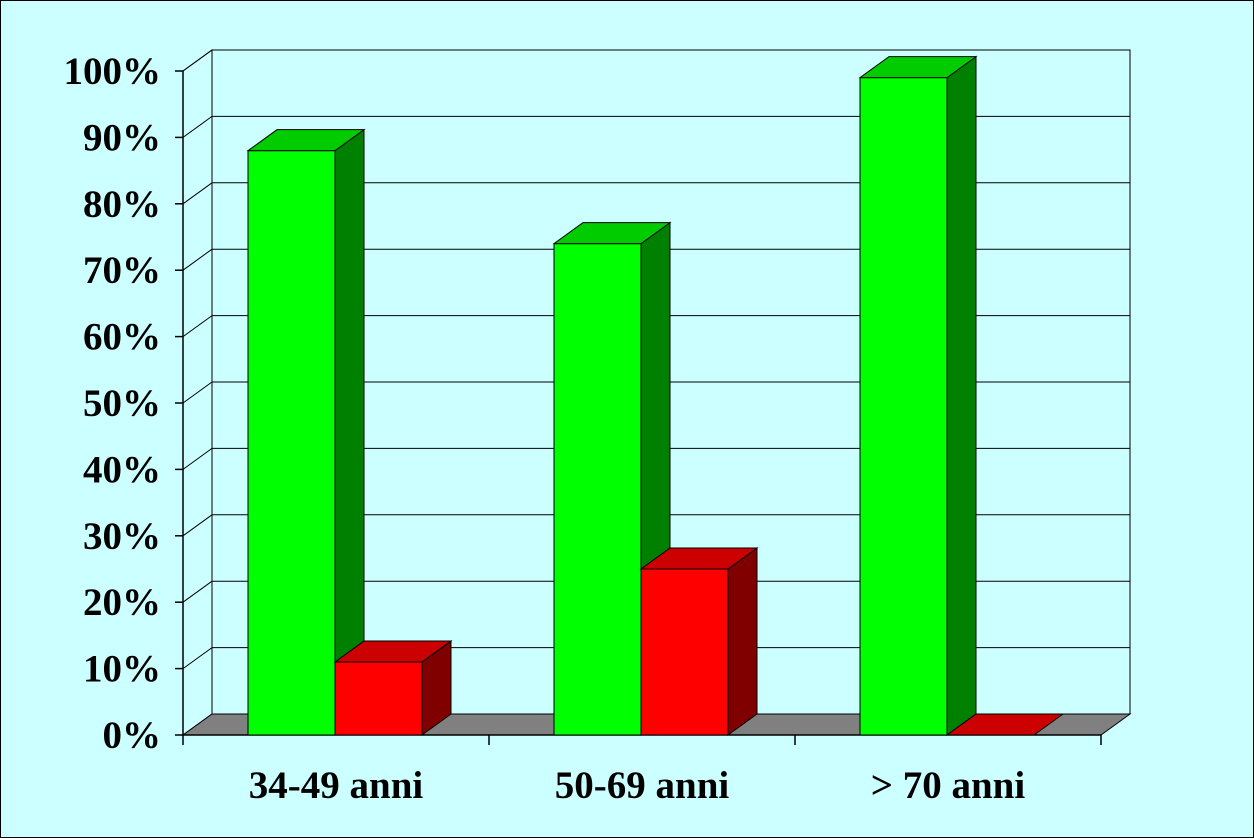 This screenshot has height=838, width=1254. I want to click on y-tick-label: 80%, so click(122, 204).